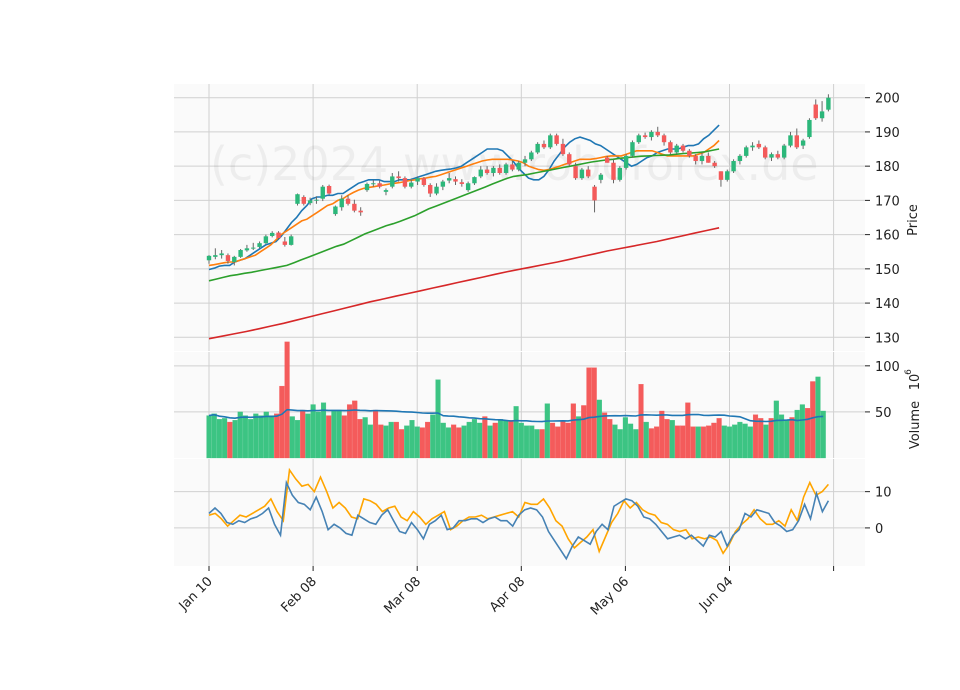 Image resolution: width=960 pixels, height=690 pixels. What do you see at coordinates (879, 529) in the screenshot?
I see `indicator-tick-label: 0` at bounding box center [879, 529].